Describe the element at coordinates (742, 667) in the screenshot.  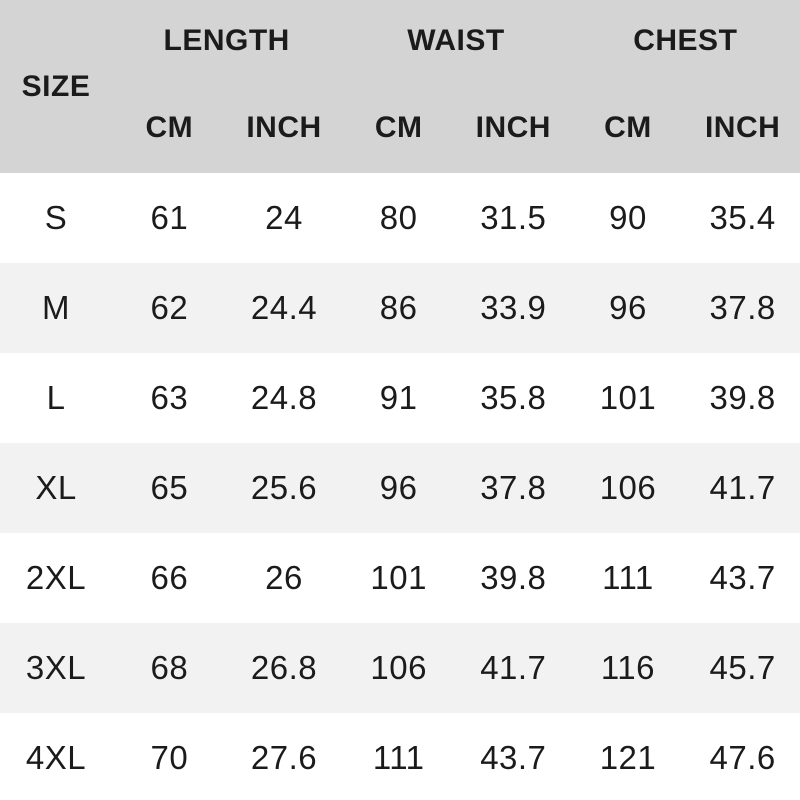
I see `value-cell: 45.7` at that location.